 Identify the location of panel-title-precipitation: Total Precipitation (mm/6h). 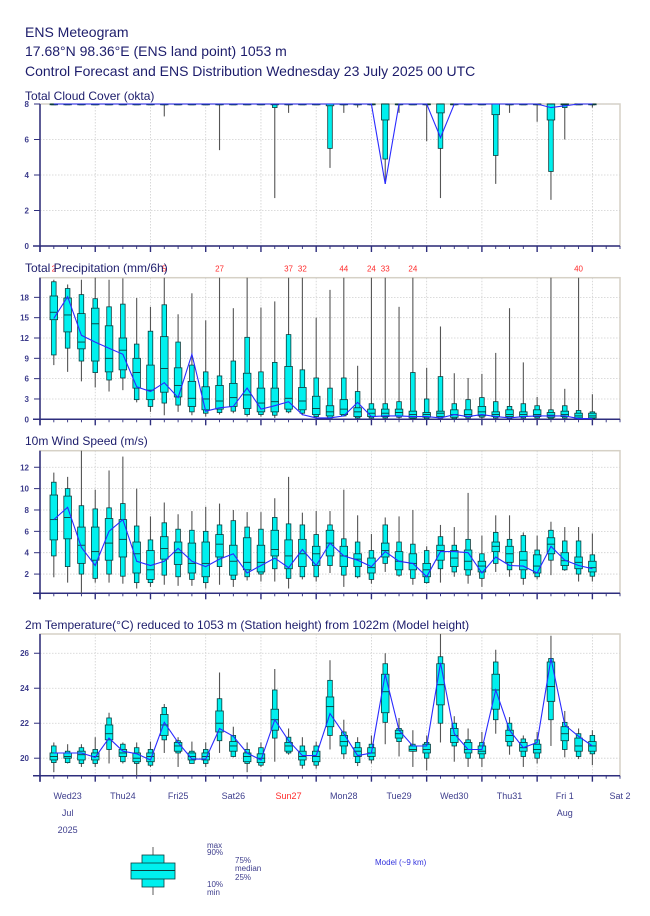
(96, 268).